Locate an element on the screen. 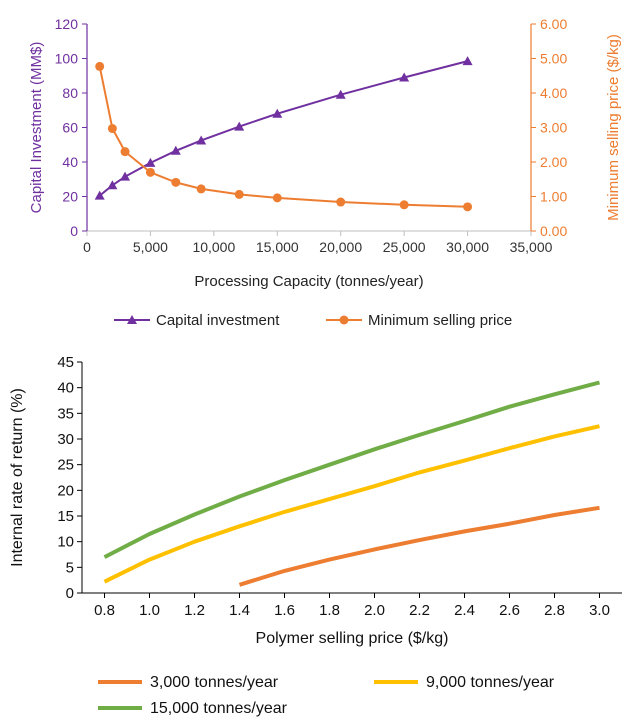 The height and width of the screenshot is (720, 631). y-left-tick-label: 40 is located at coordinates (70, 162).